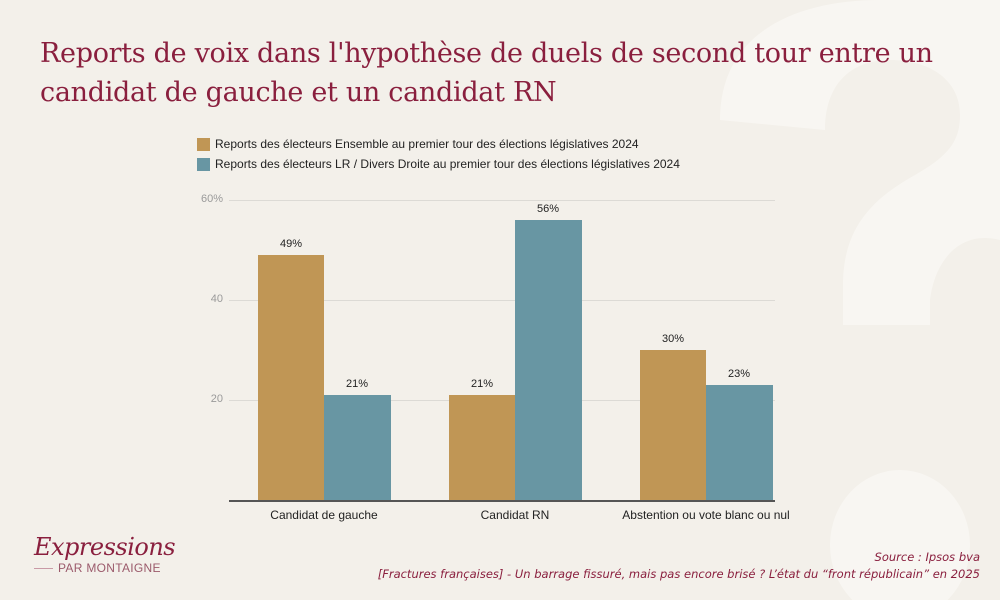  Describe the element at coordinates (548, 209) in the screenshot. I see `value-label: 56%` at that location.